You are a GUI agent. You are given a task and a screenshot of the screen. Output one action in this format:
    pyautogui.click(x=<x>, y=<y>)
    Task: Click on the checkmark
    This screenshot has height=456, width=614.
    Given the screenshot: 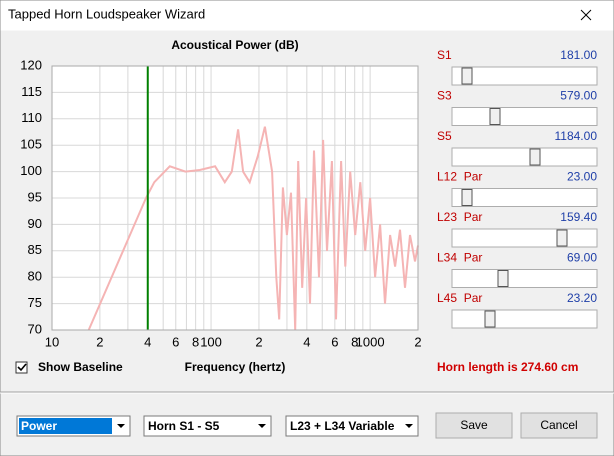 What is the action you would take?
    pyautogui.click(x=22, y=367)
    